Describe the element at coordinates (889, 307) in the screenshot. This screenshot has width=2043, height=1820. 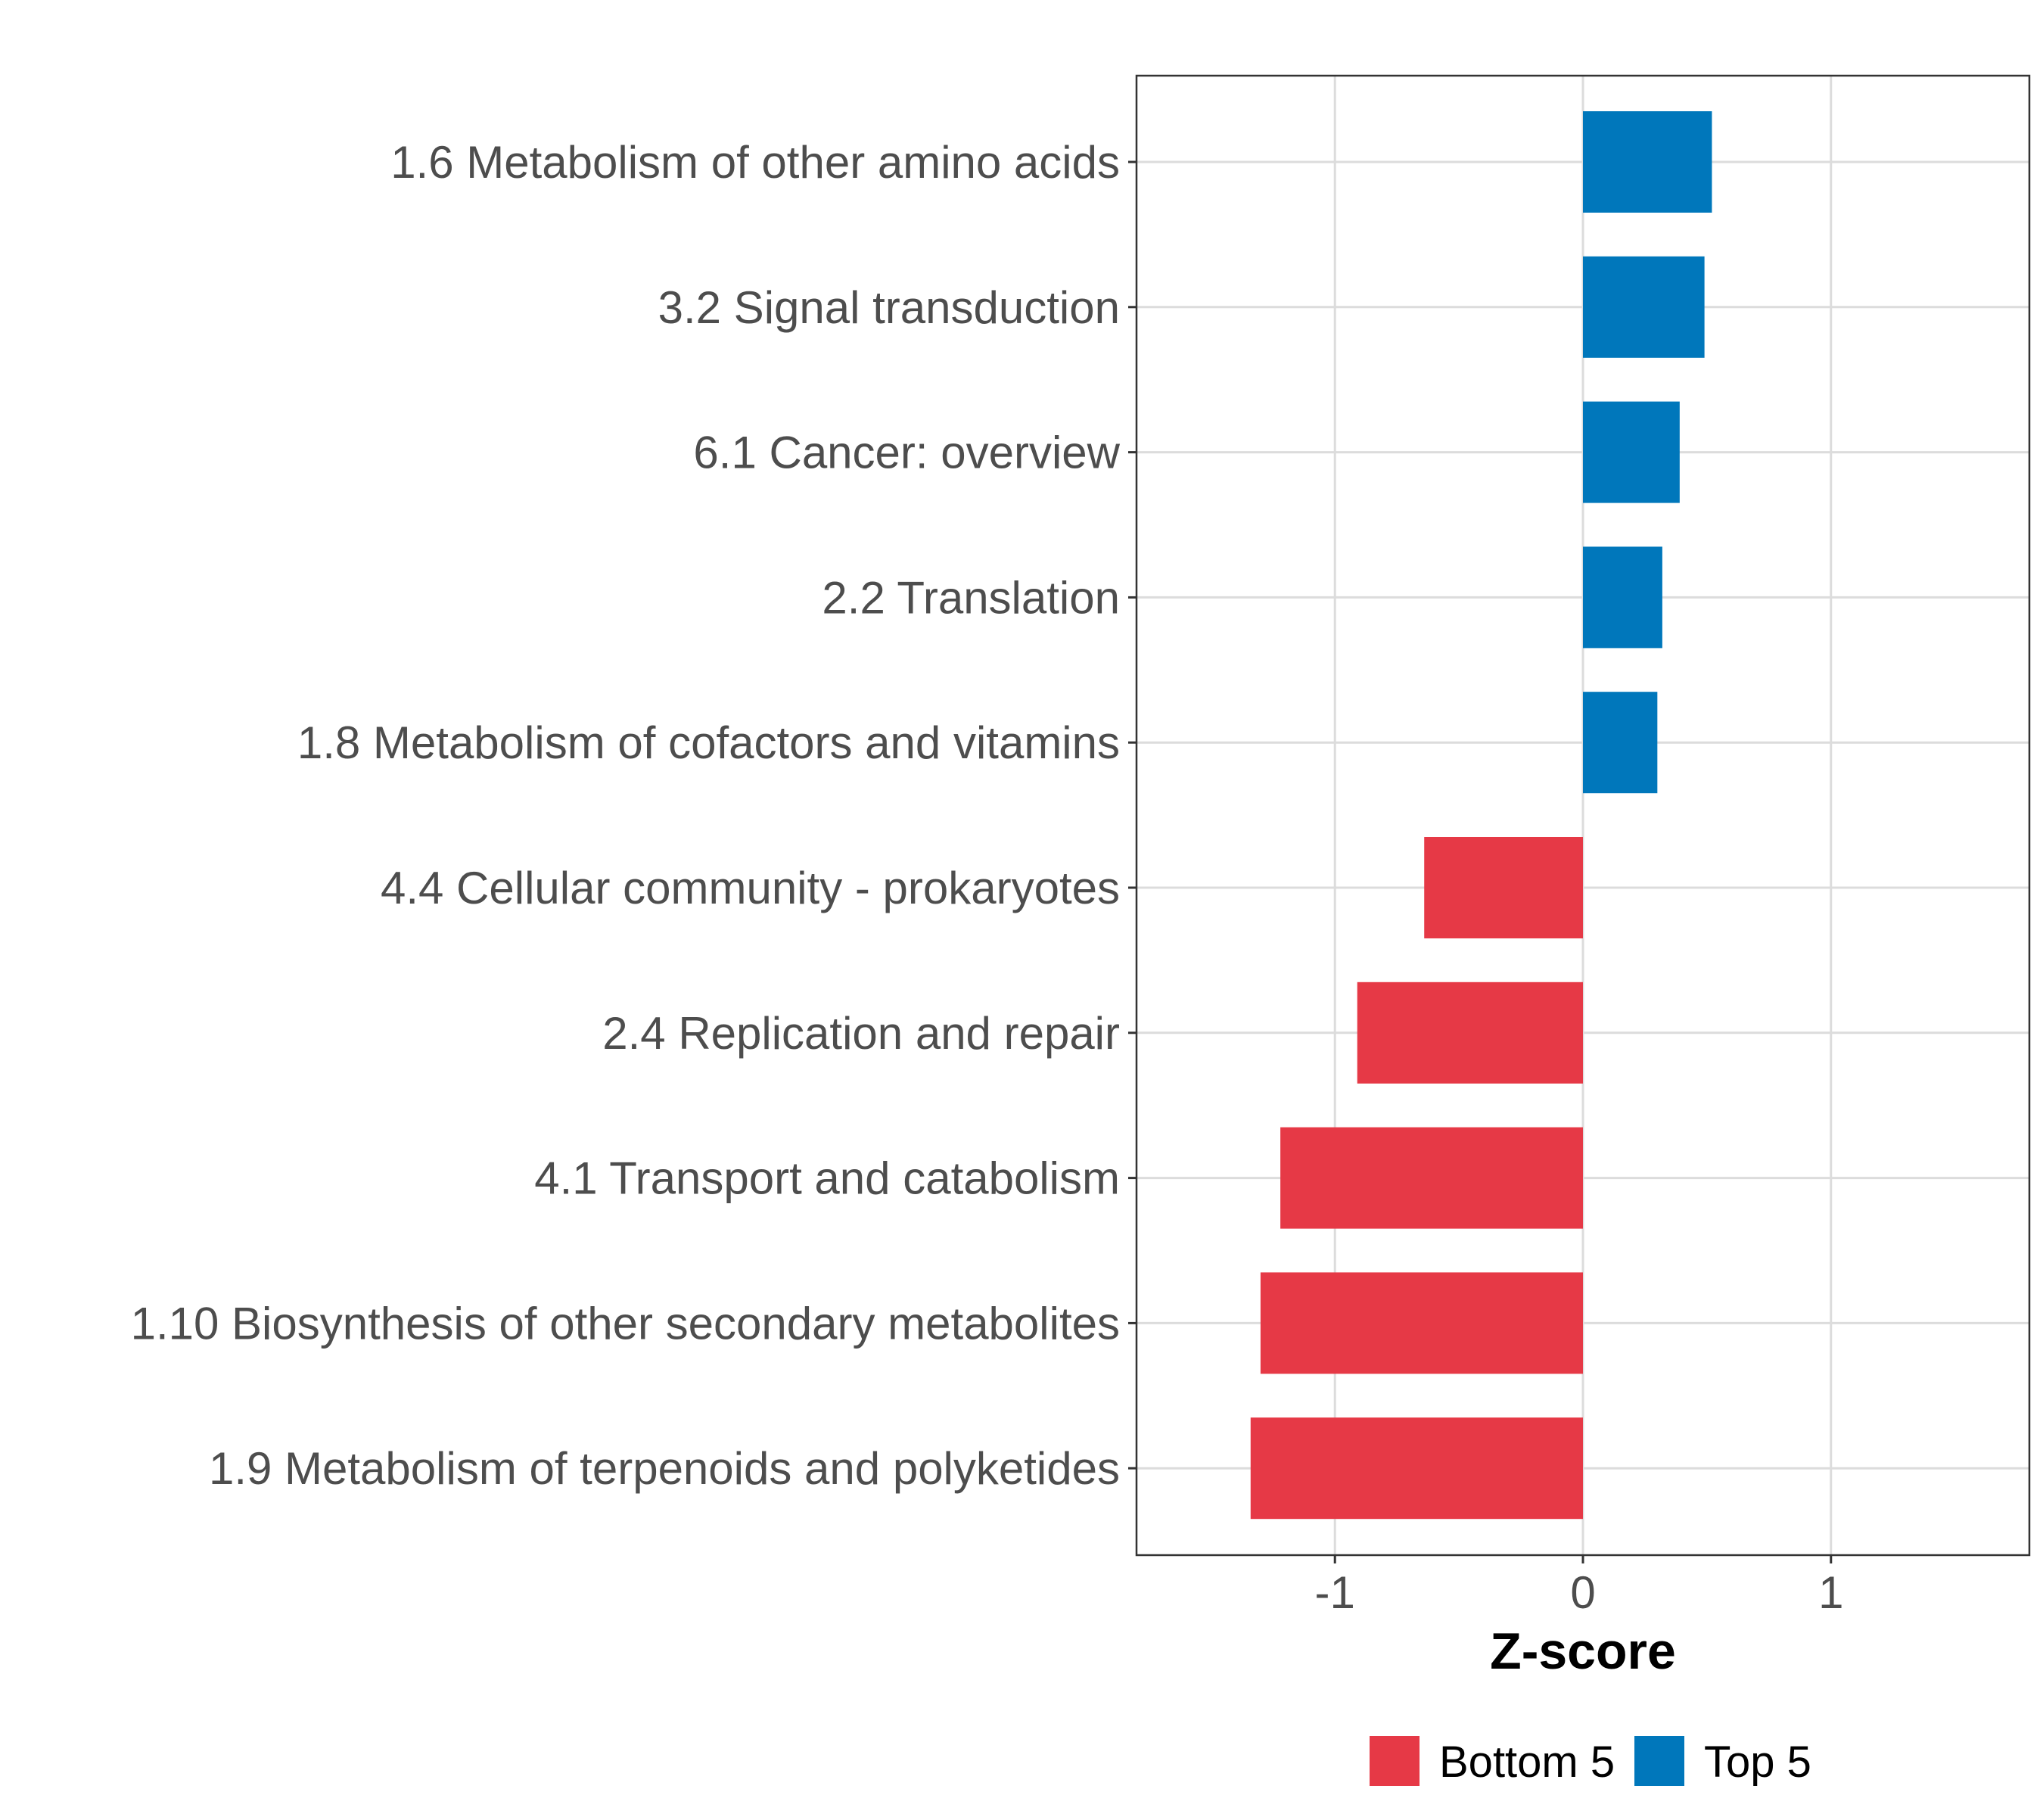
I see `y-tick-label: 3.2 Signal transduction` at that location.